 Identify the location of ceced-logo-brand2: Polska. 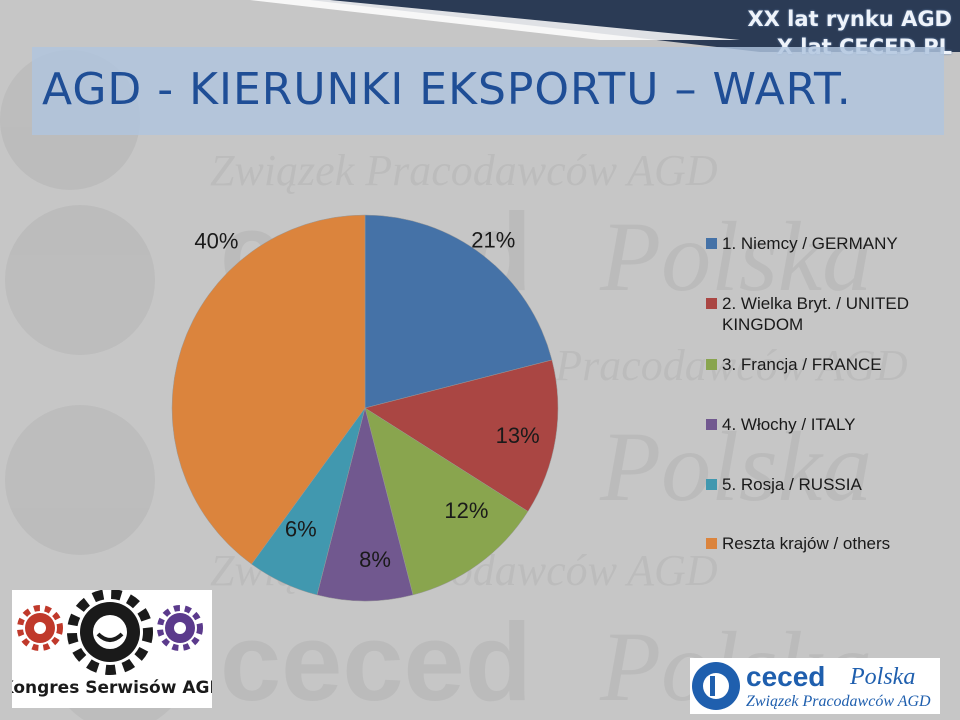
(882, 677).